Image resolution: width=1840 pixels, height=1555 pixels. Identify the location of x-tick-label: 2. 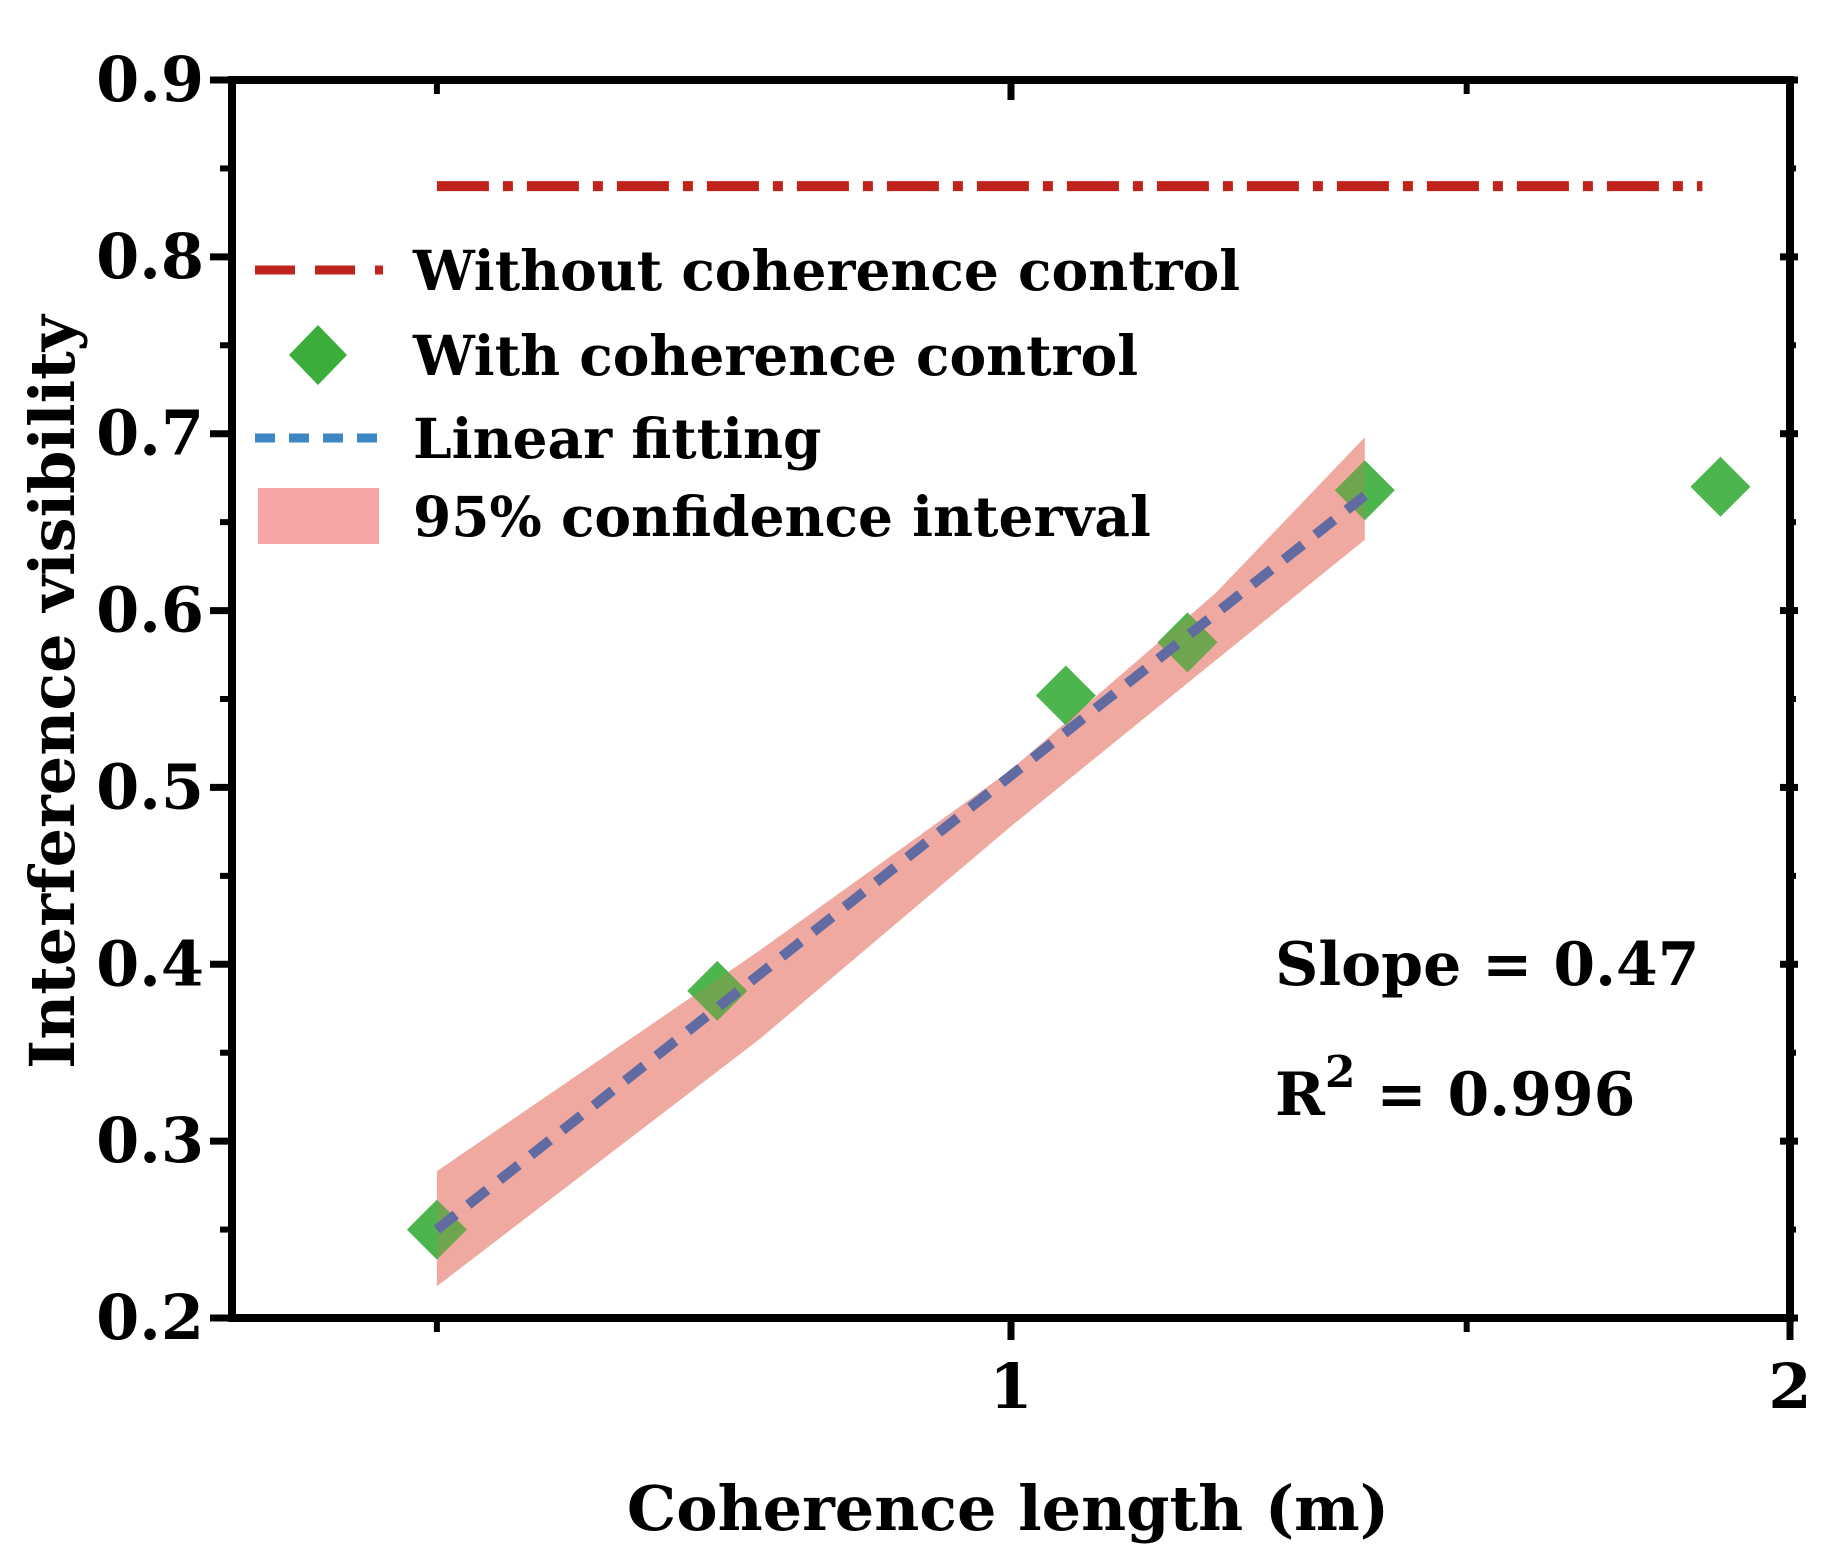
(1789, 1386).